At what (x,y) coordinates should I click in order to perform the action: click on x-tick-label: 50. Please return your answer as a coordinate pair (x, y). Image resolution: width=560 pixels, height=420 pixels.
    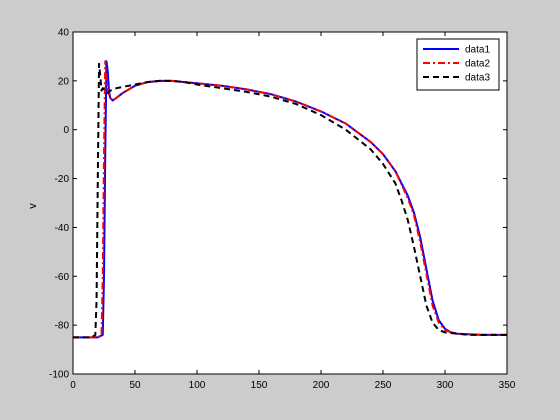
    Looking at the image, I should click on (135, 385).